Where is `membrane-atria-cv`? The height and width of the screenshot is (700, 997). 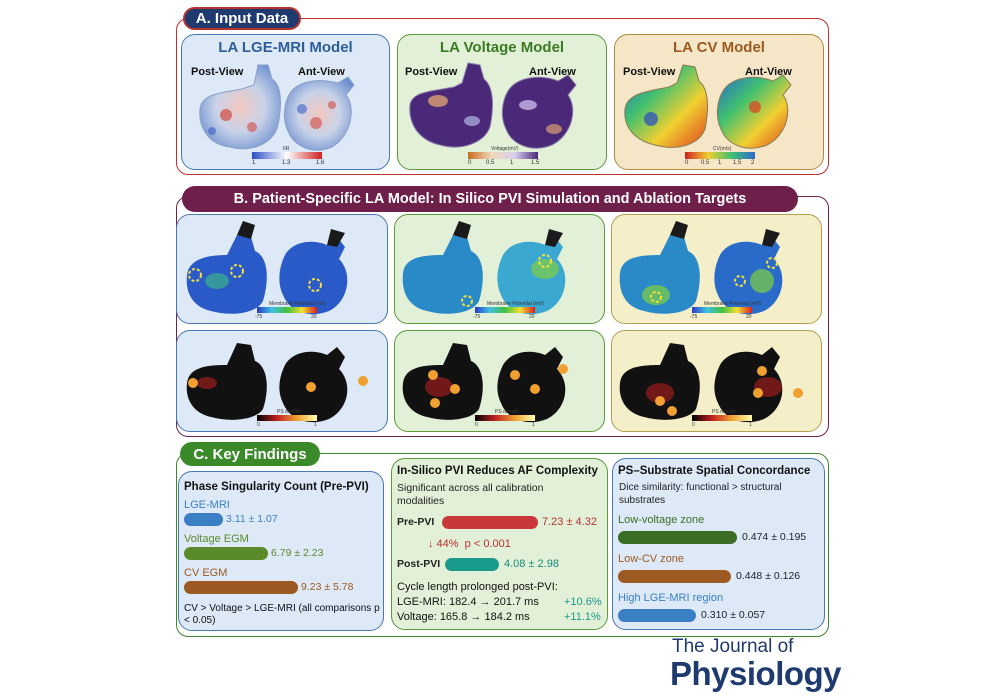
membrane-atria-cv is located at coordinates (701, 268).